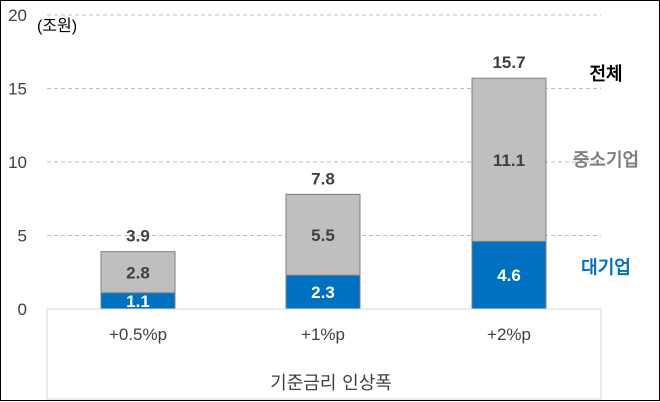 Image resolution: width=660 pixels, height=402 pixels. What do you see at coordinates (57, 26) in the screenshot?
I see `y-unit-label: (조원)` at bounding box center [57, 26].